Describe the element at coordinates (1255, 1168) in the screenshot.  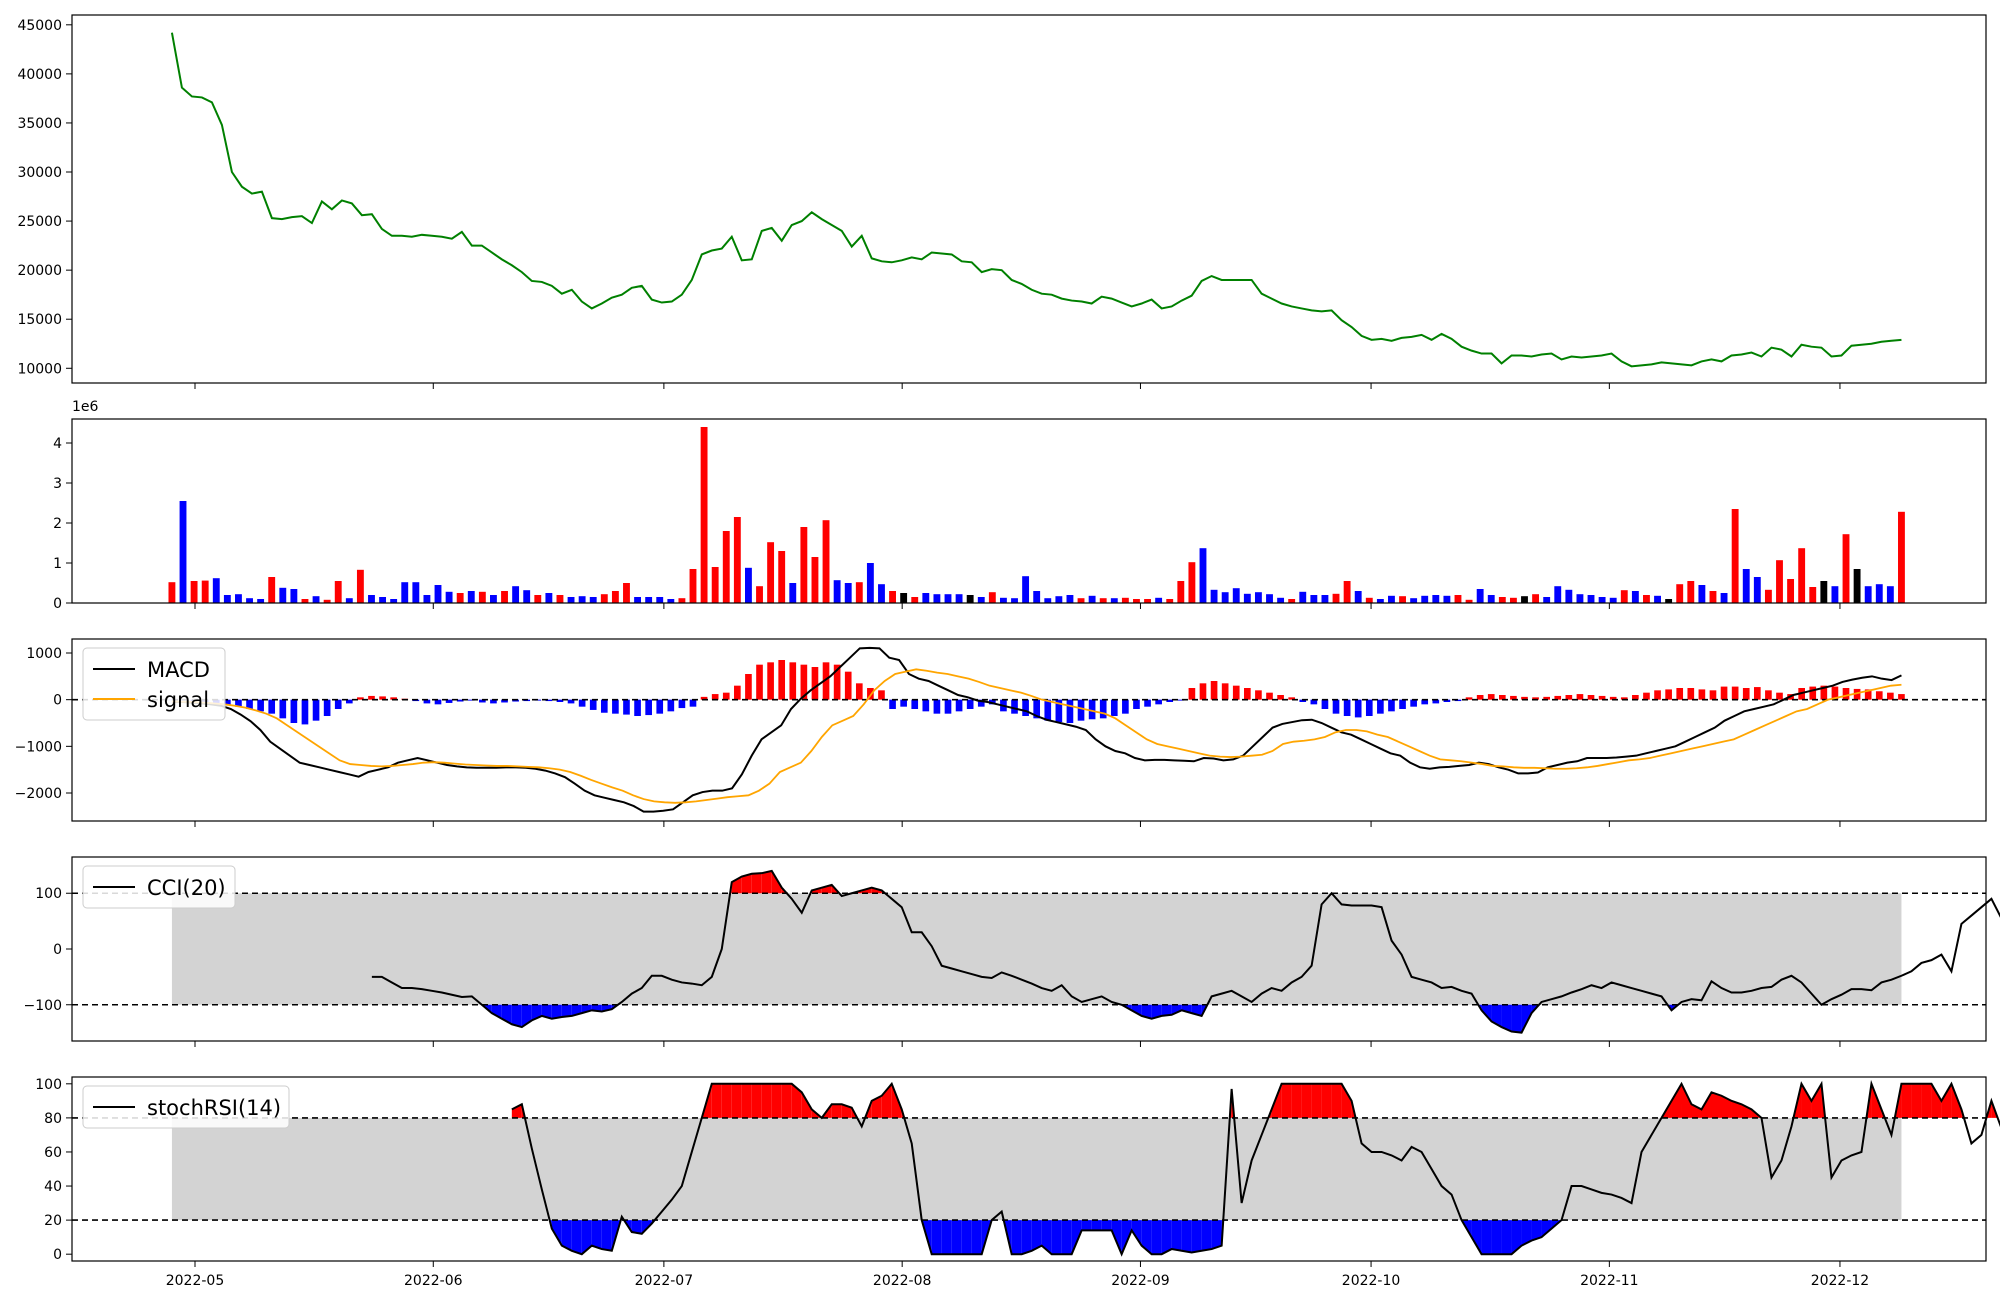
I see `stochrsi-line` at that location.